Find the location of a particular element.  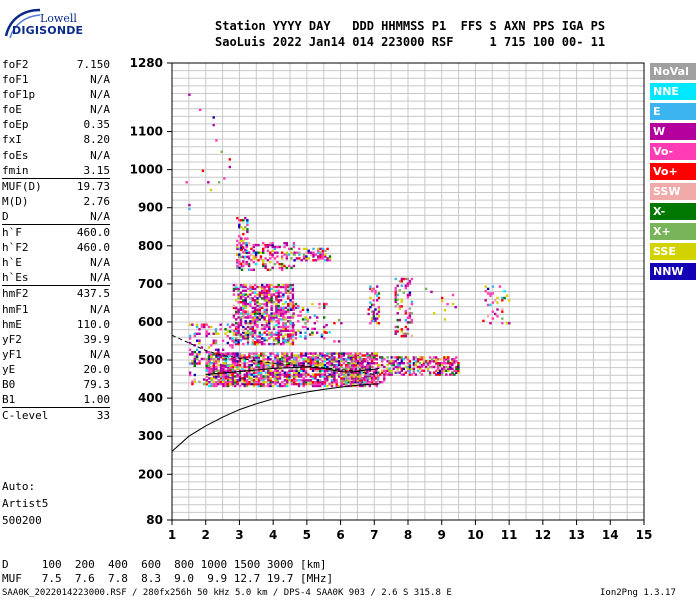

param-row: hmF2 437.5 is located at coordinates (56, 293).